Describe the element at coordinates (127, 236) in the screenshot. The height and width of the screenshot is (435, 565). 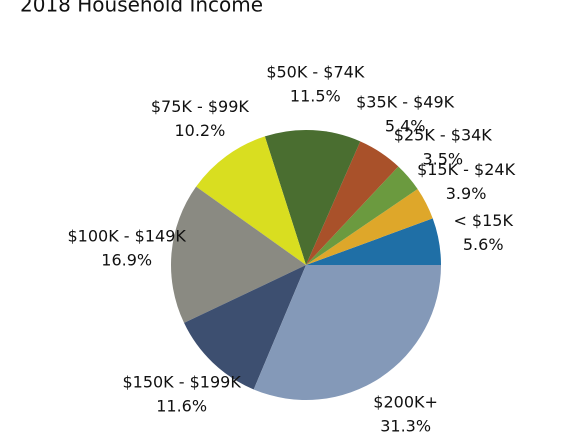
I see `slice-label: $100K - $149K` at that location.